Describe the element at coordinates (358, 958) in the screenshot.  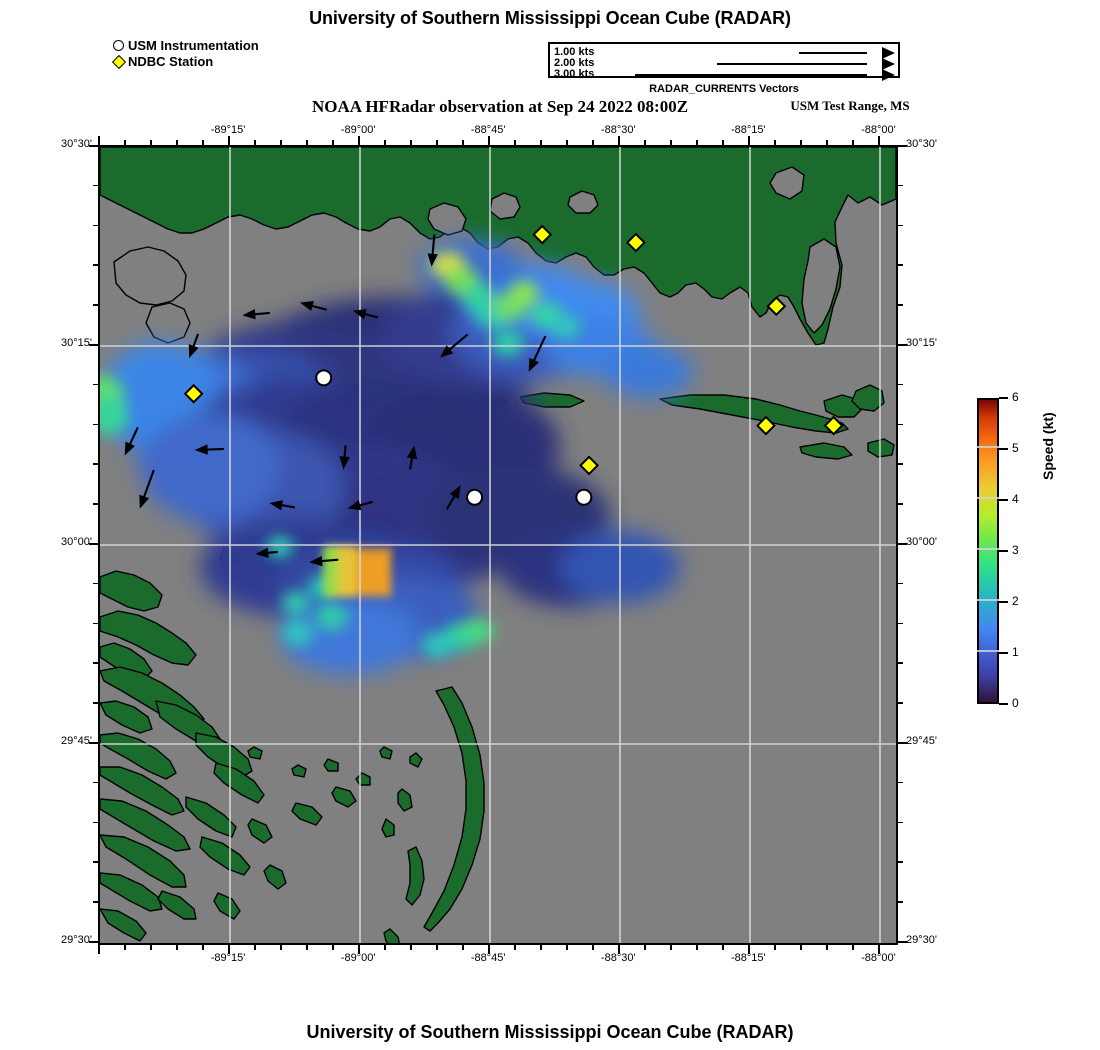
I see `lon-tick-label: -89°00'` at that location.